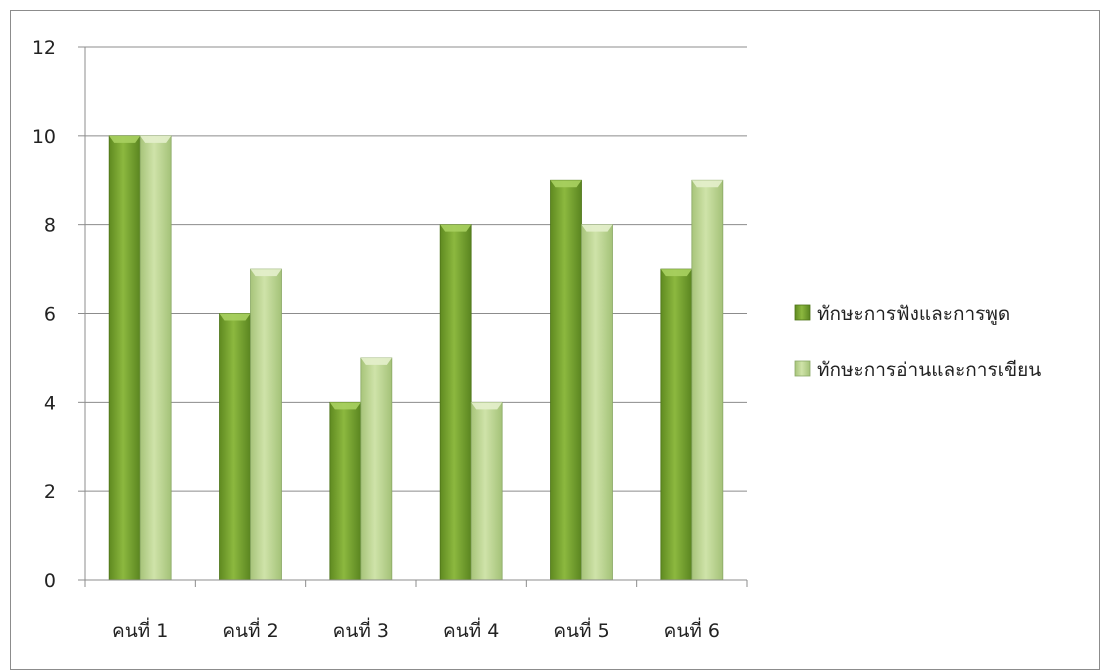 The height and width of the screenshot is (670, 1106). Describe the element at coordinates (250, 629) in the screenshot. I see `x-tick-label: คนที่ 2` at that location.